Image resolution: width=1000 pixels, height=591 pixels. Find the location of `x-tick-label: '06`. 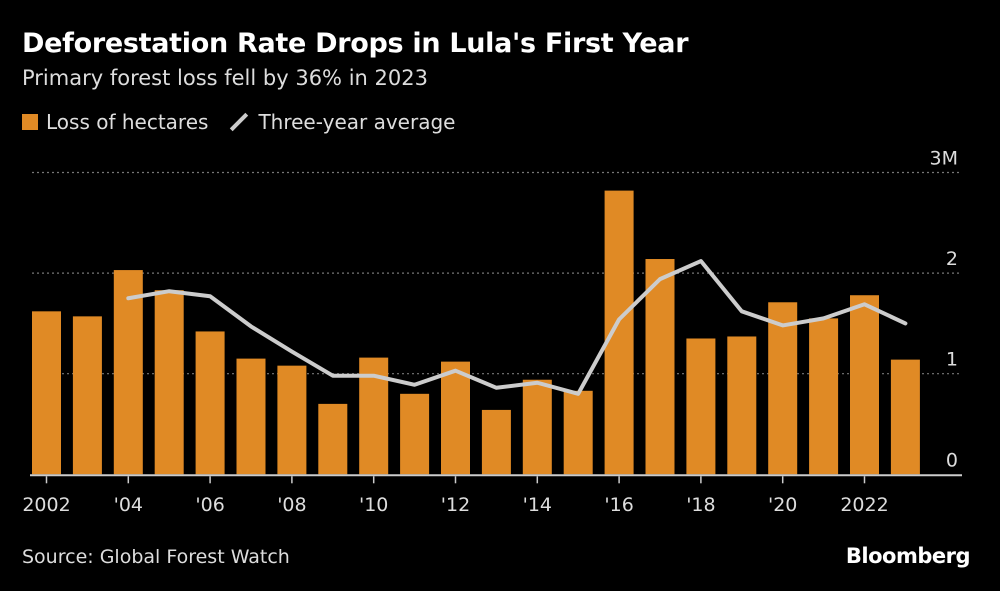

x-tick-label: '06 is located at coordinates (209, 505).